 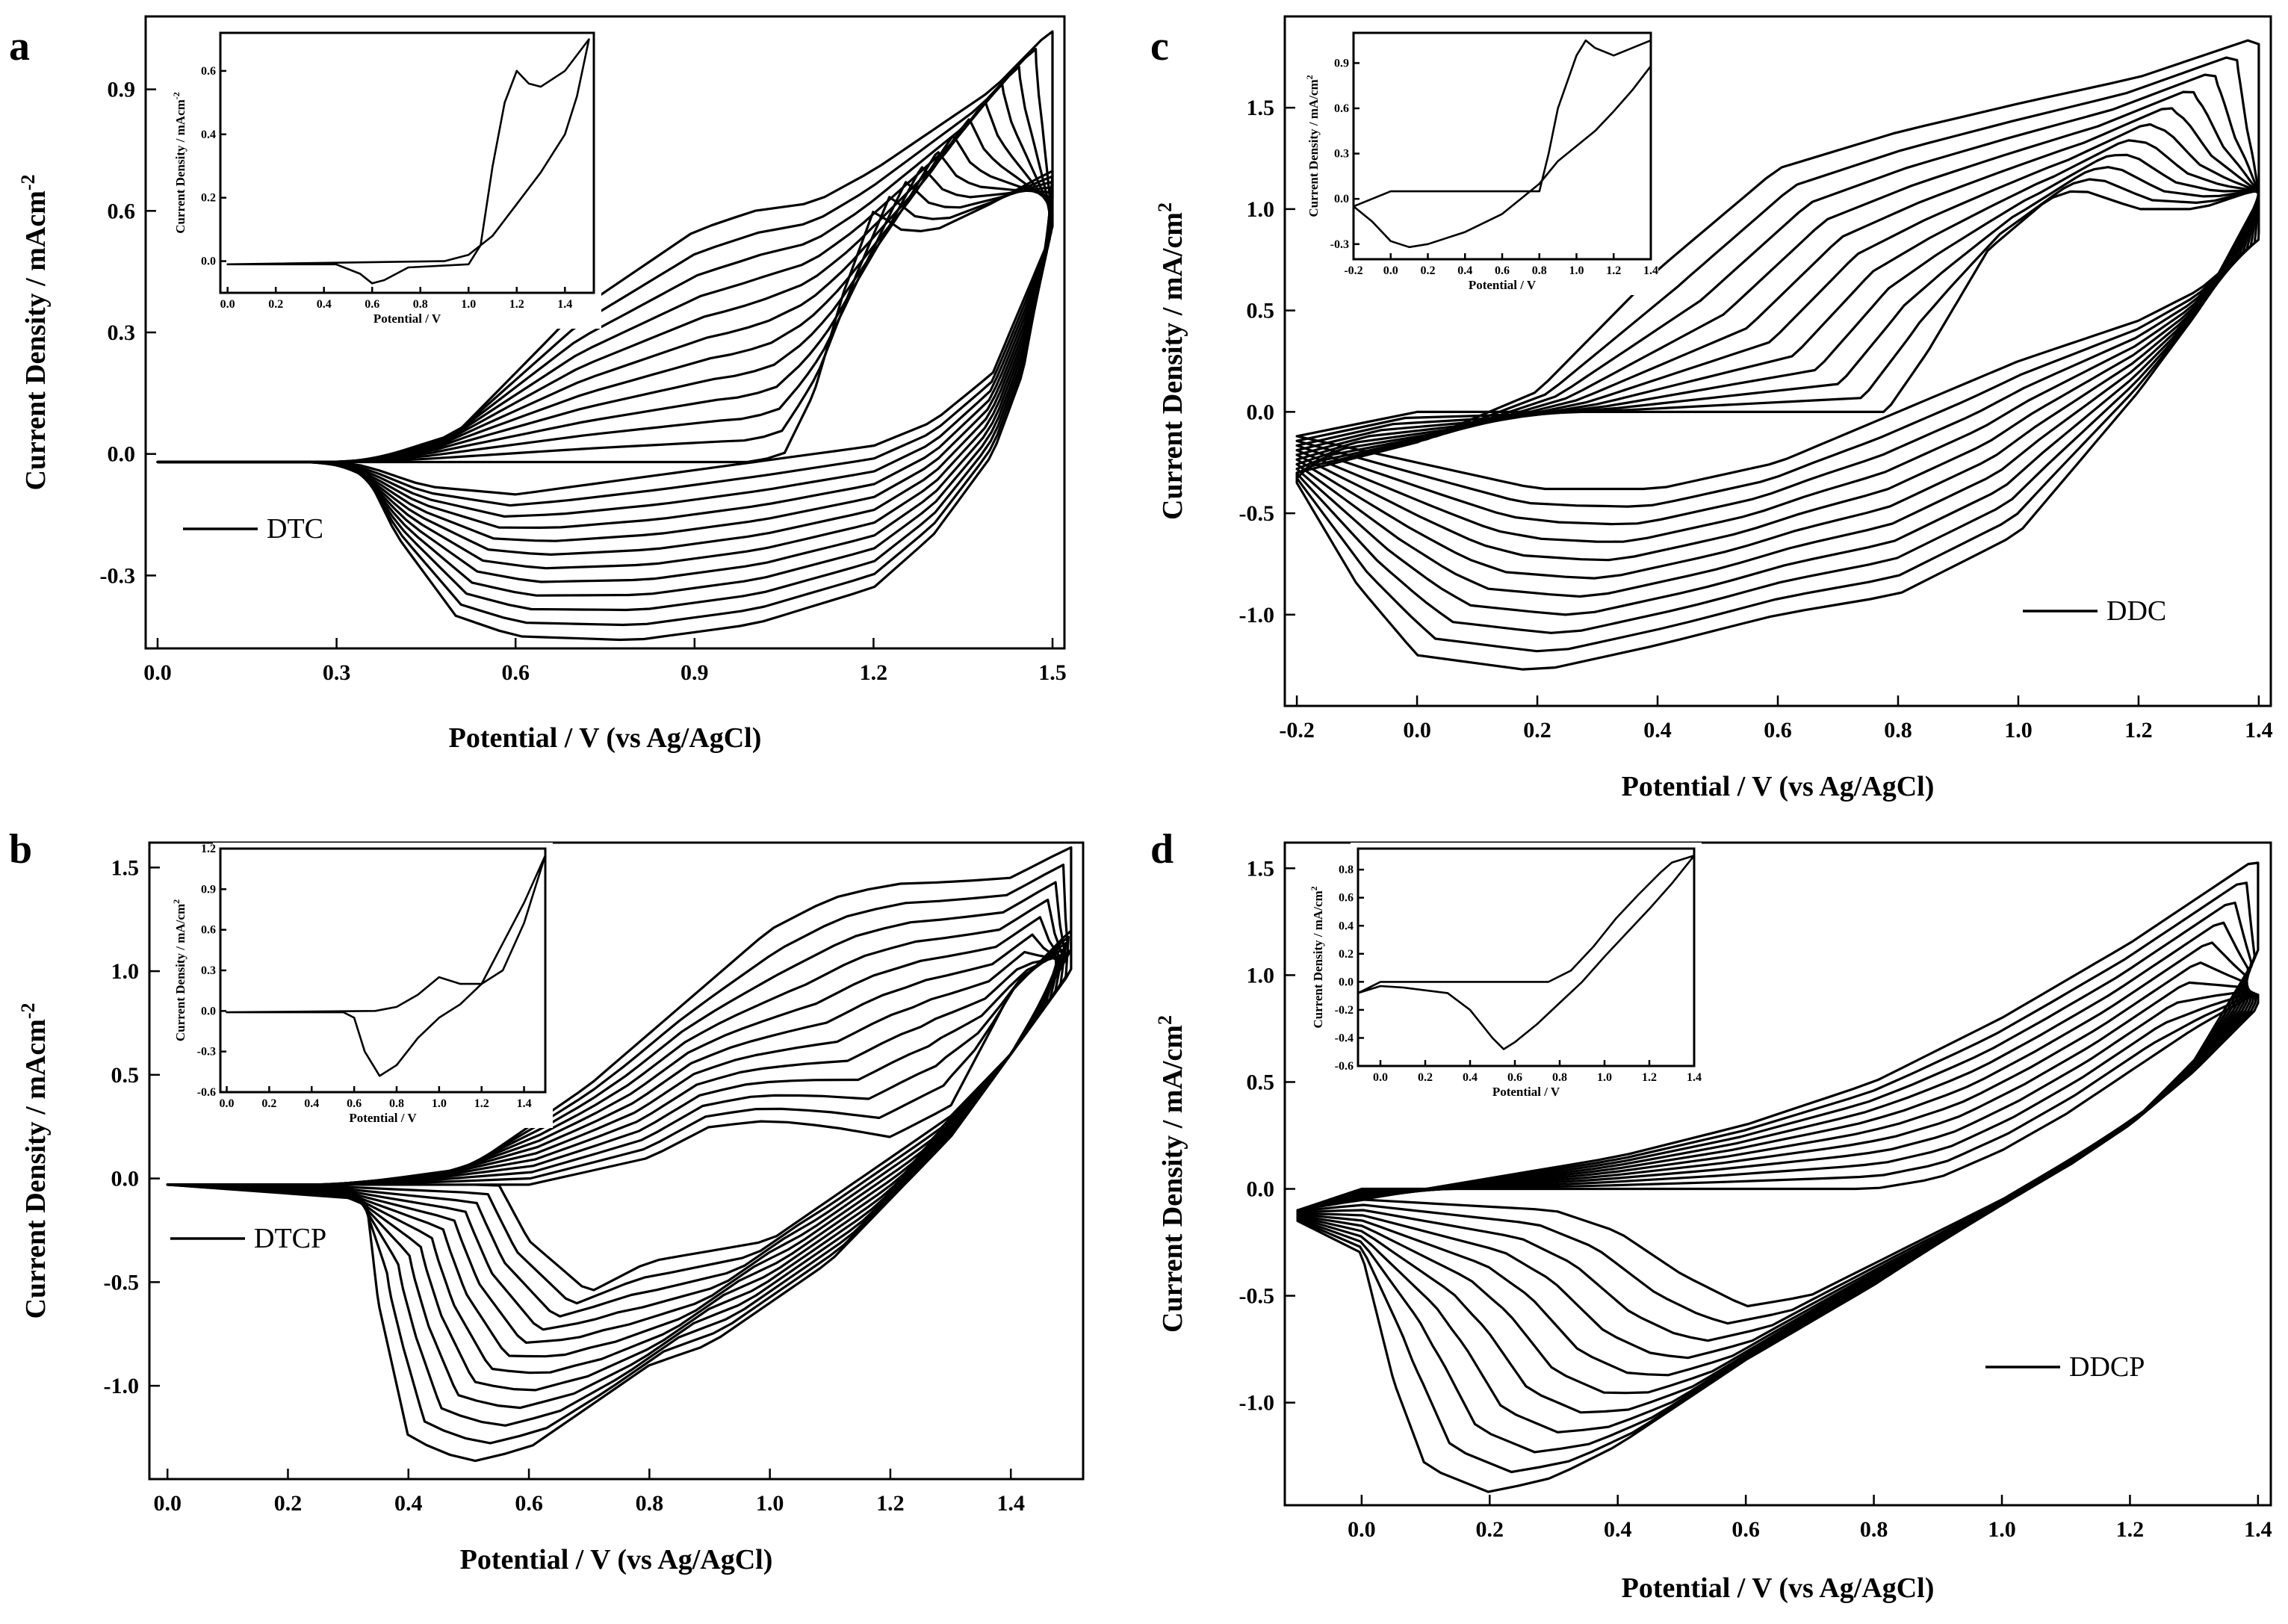 What do you see at coordinates (1162, 849) in the screenshot?
I see `panel-letter: d` at bounding box center [1162, 849].